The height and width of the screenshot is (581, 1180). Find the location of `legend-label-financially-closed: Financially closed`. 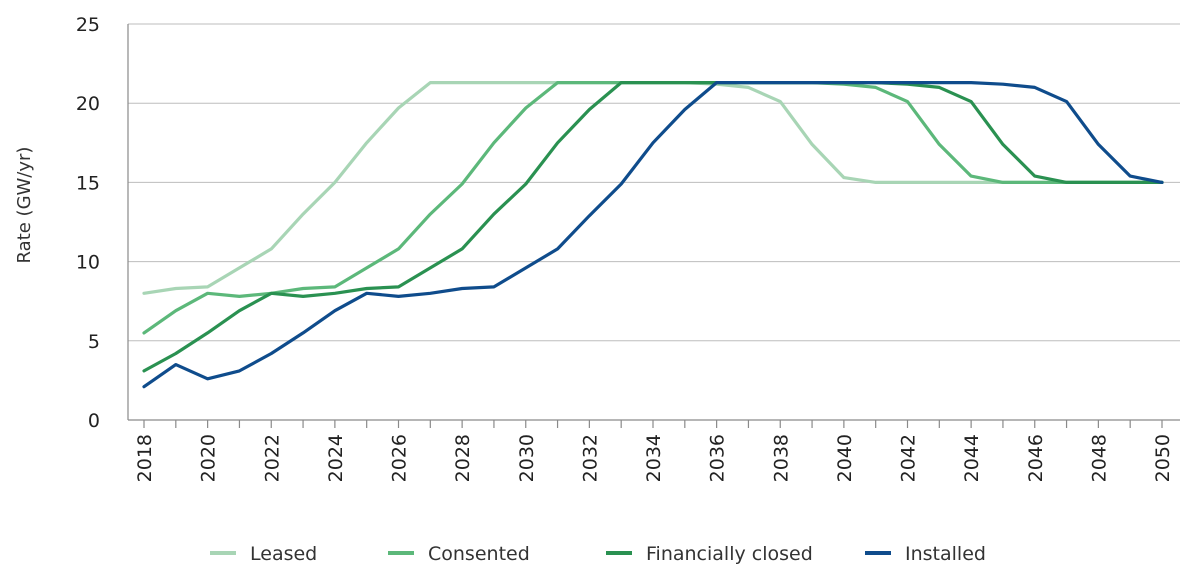

legend-label-financially-closed: Financially closed is located at coordinates (729, 554).